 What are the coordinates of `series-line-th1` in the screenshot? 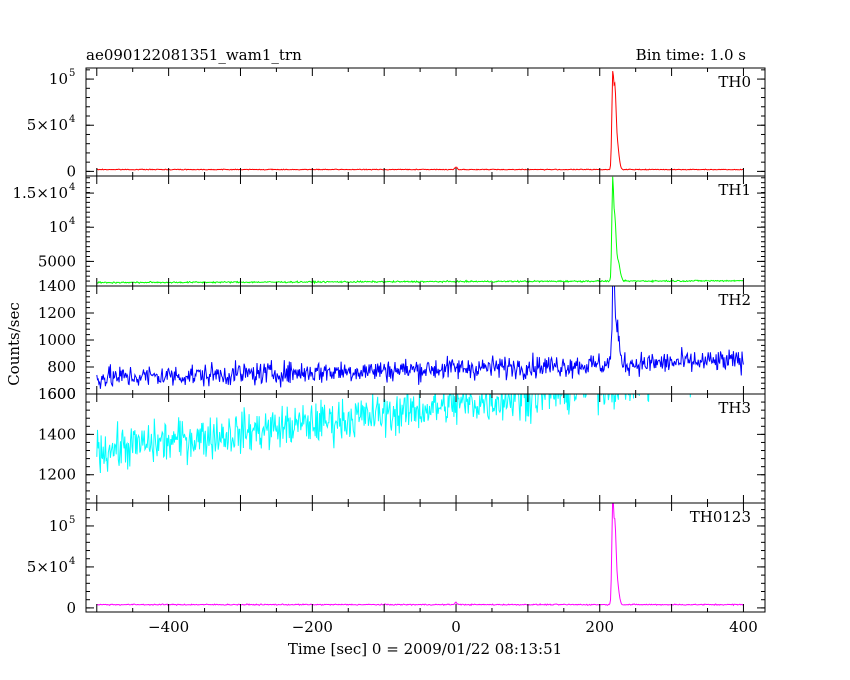 It's located at (420, 230).